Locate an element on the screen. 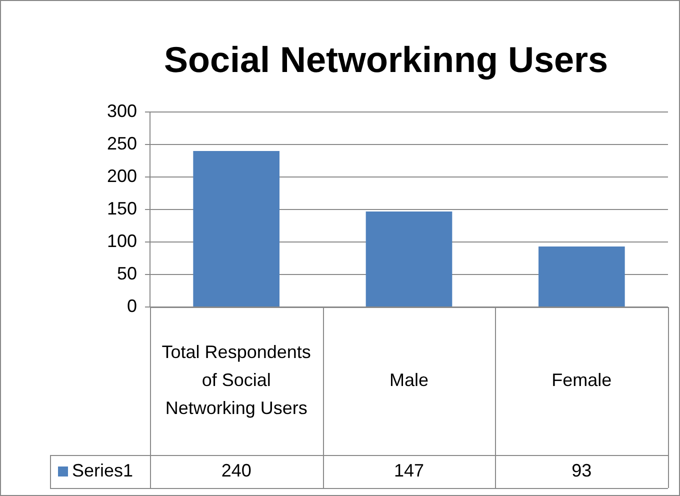 Image resolution: width=680 pixels, height=496 pixels. x-tick-label: Male is located at coordinates (409, 380).